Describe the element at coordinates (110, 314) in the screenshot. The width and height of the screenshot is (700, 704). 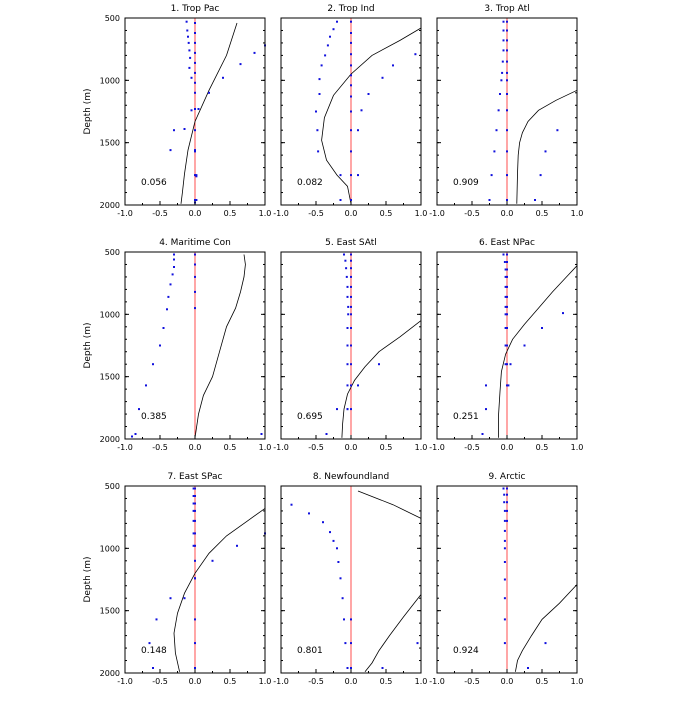
I see `panel-4-ytick-label: 1000` at that location.